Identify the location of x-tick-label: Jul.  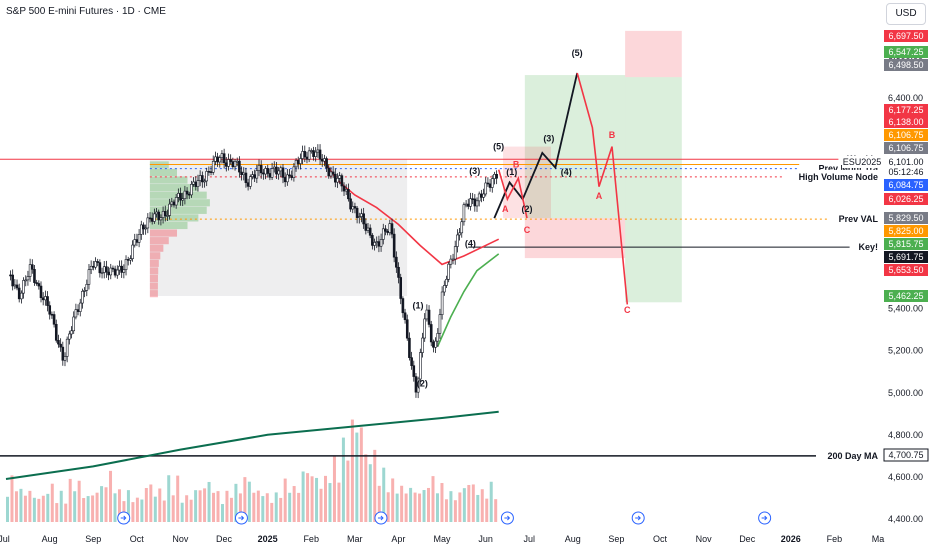
(5, 539).